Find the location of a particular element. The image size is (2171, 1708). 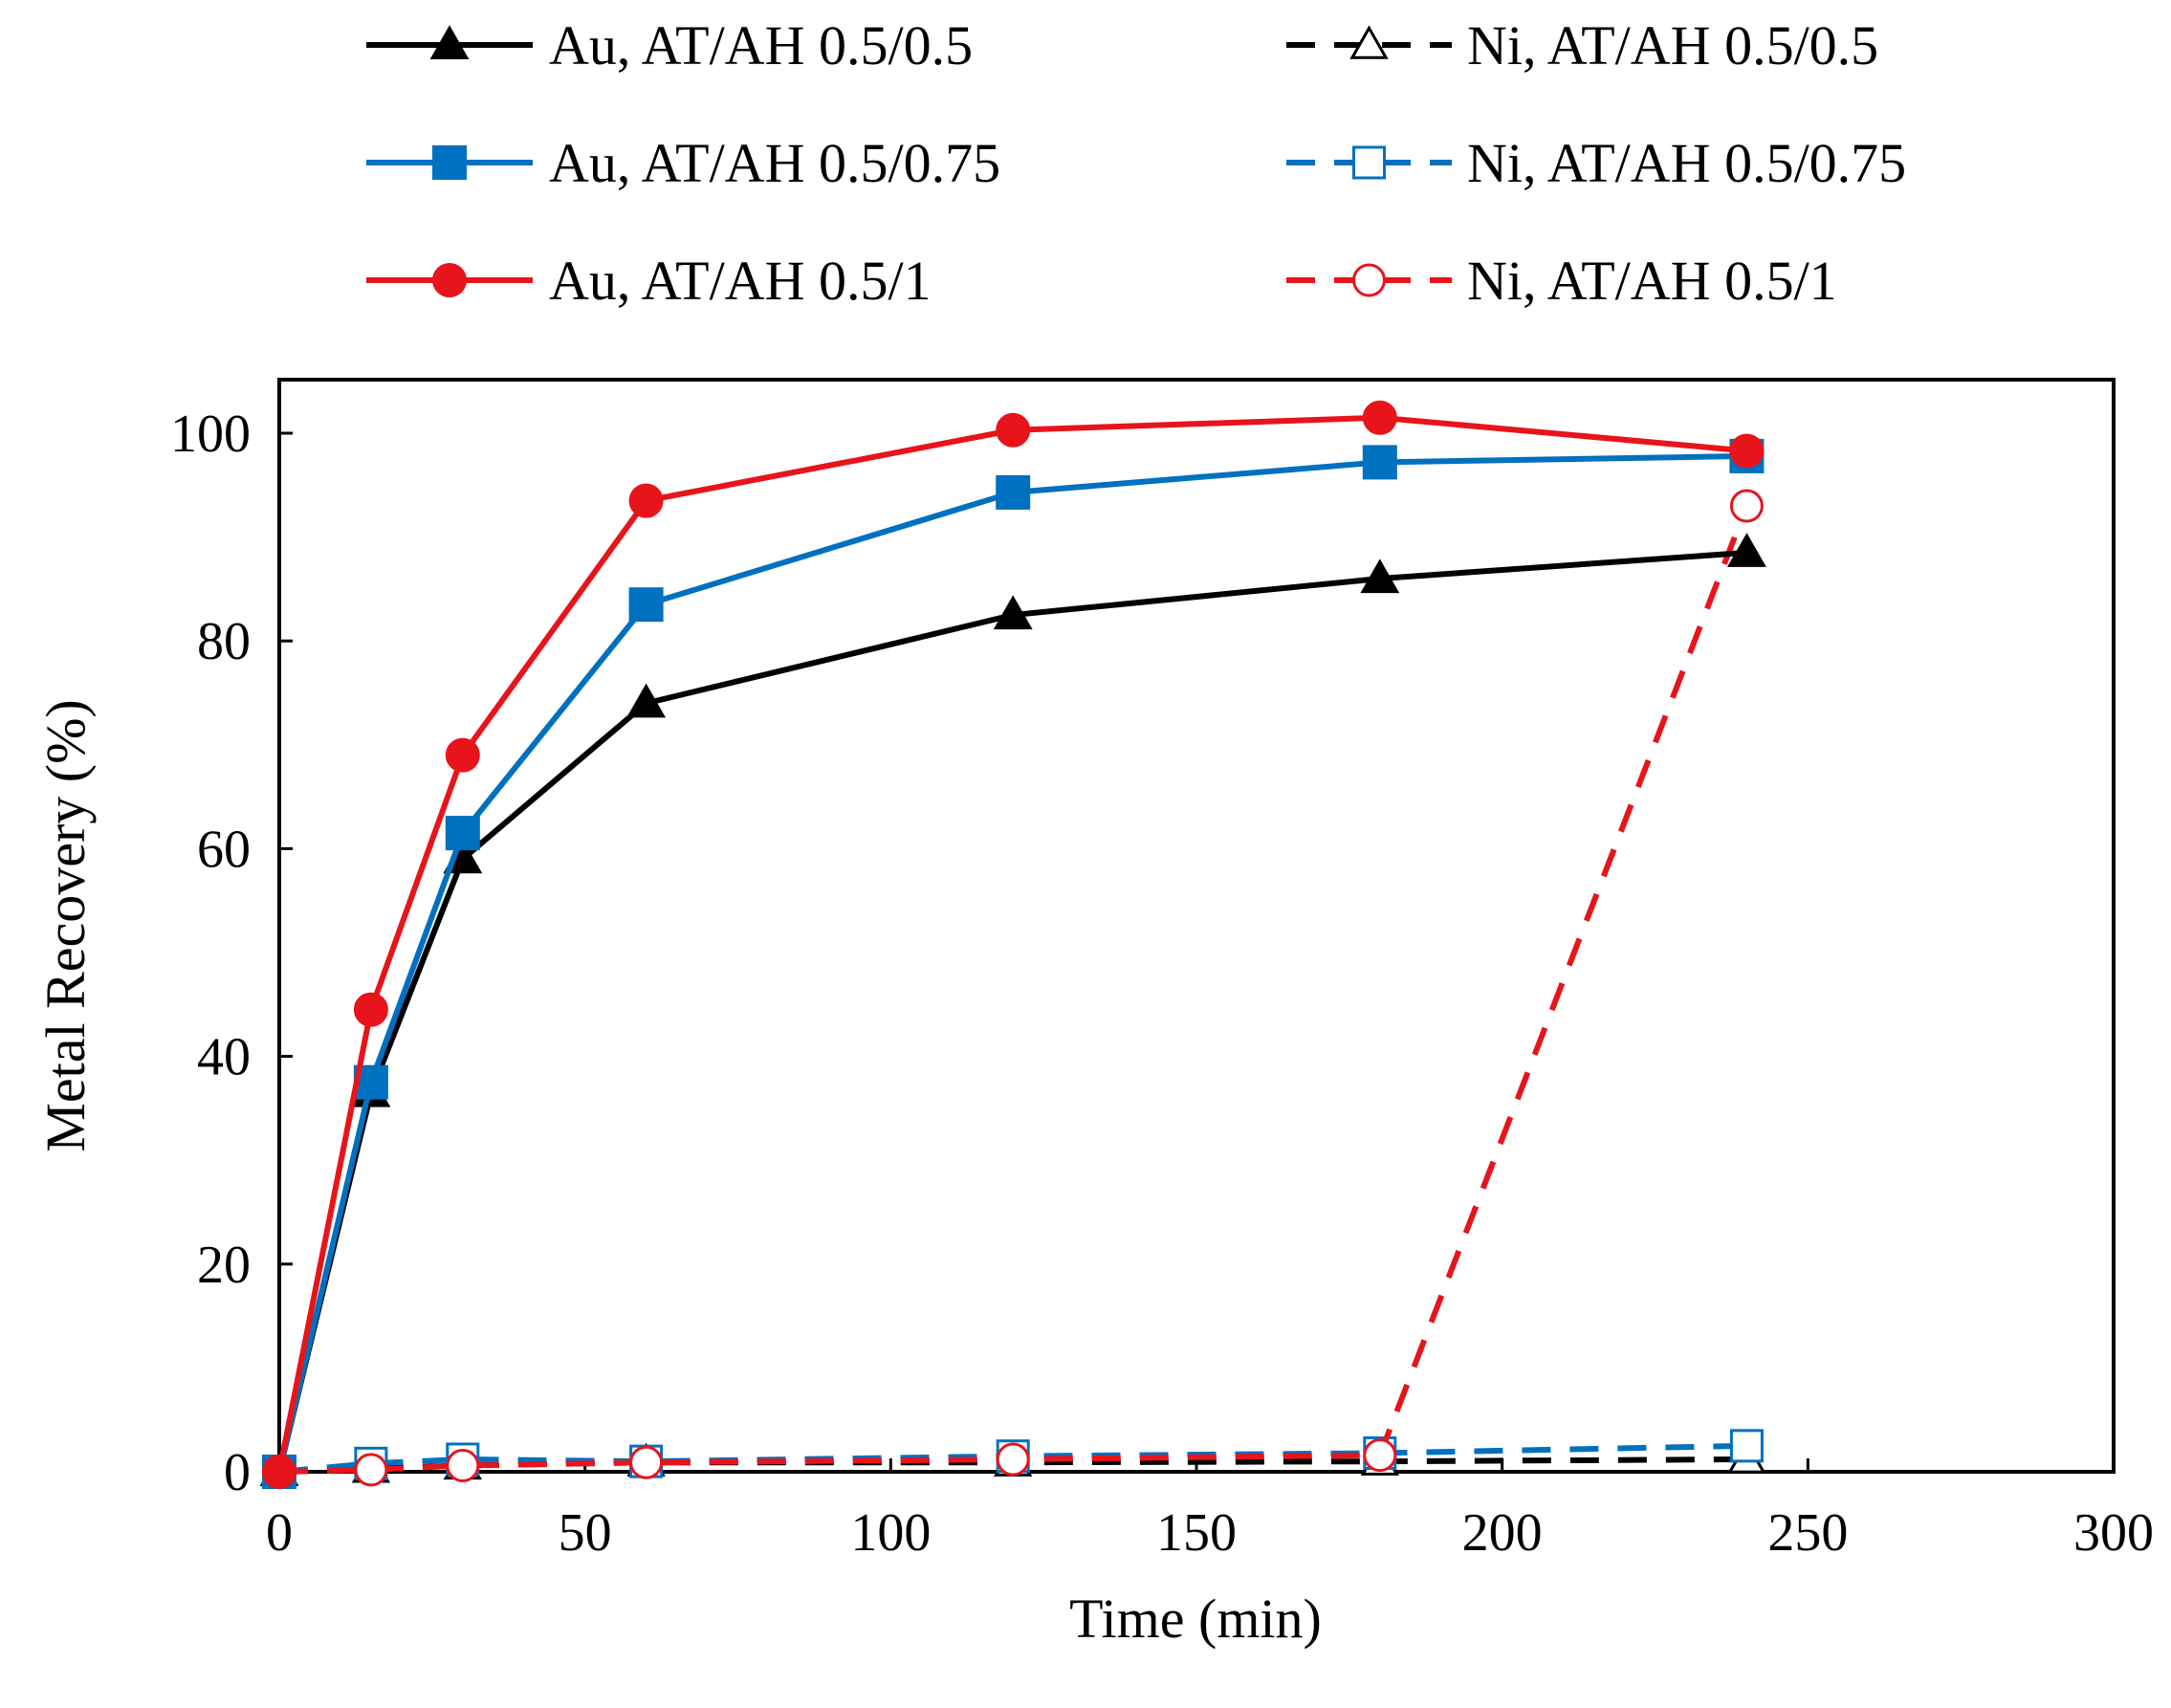

legend-item-au-at-ah-0-5-0-75: Au, AT/AH 0.5/0.75 is located at coordinates (683, 163).